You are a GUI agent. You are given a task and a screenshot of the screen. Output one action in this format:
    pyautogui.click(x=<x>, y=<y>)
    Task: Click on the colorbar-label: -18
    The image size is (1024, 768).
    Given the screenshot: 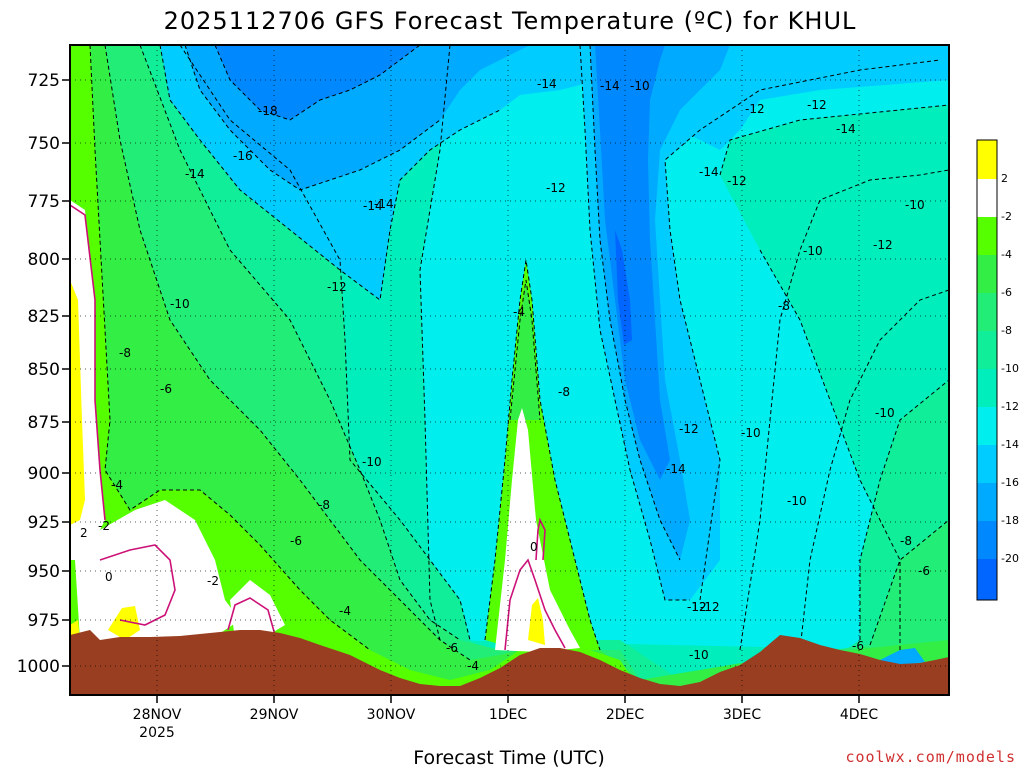 What is the action you would take?
    pyautogui.click(x=1010, y=520)
    